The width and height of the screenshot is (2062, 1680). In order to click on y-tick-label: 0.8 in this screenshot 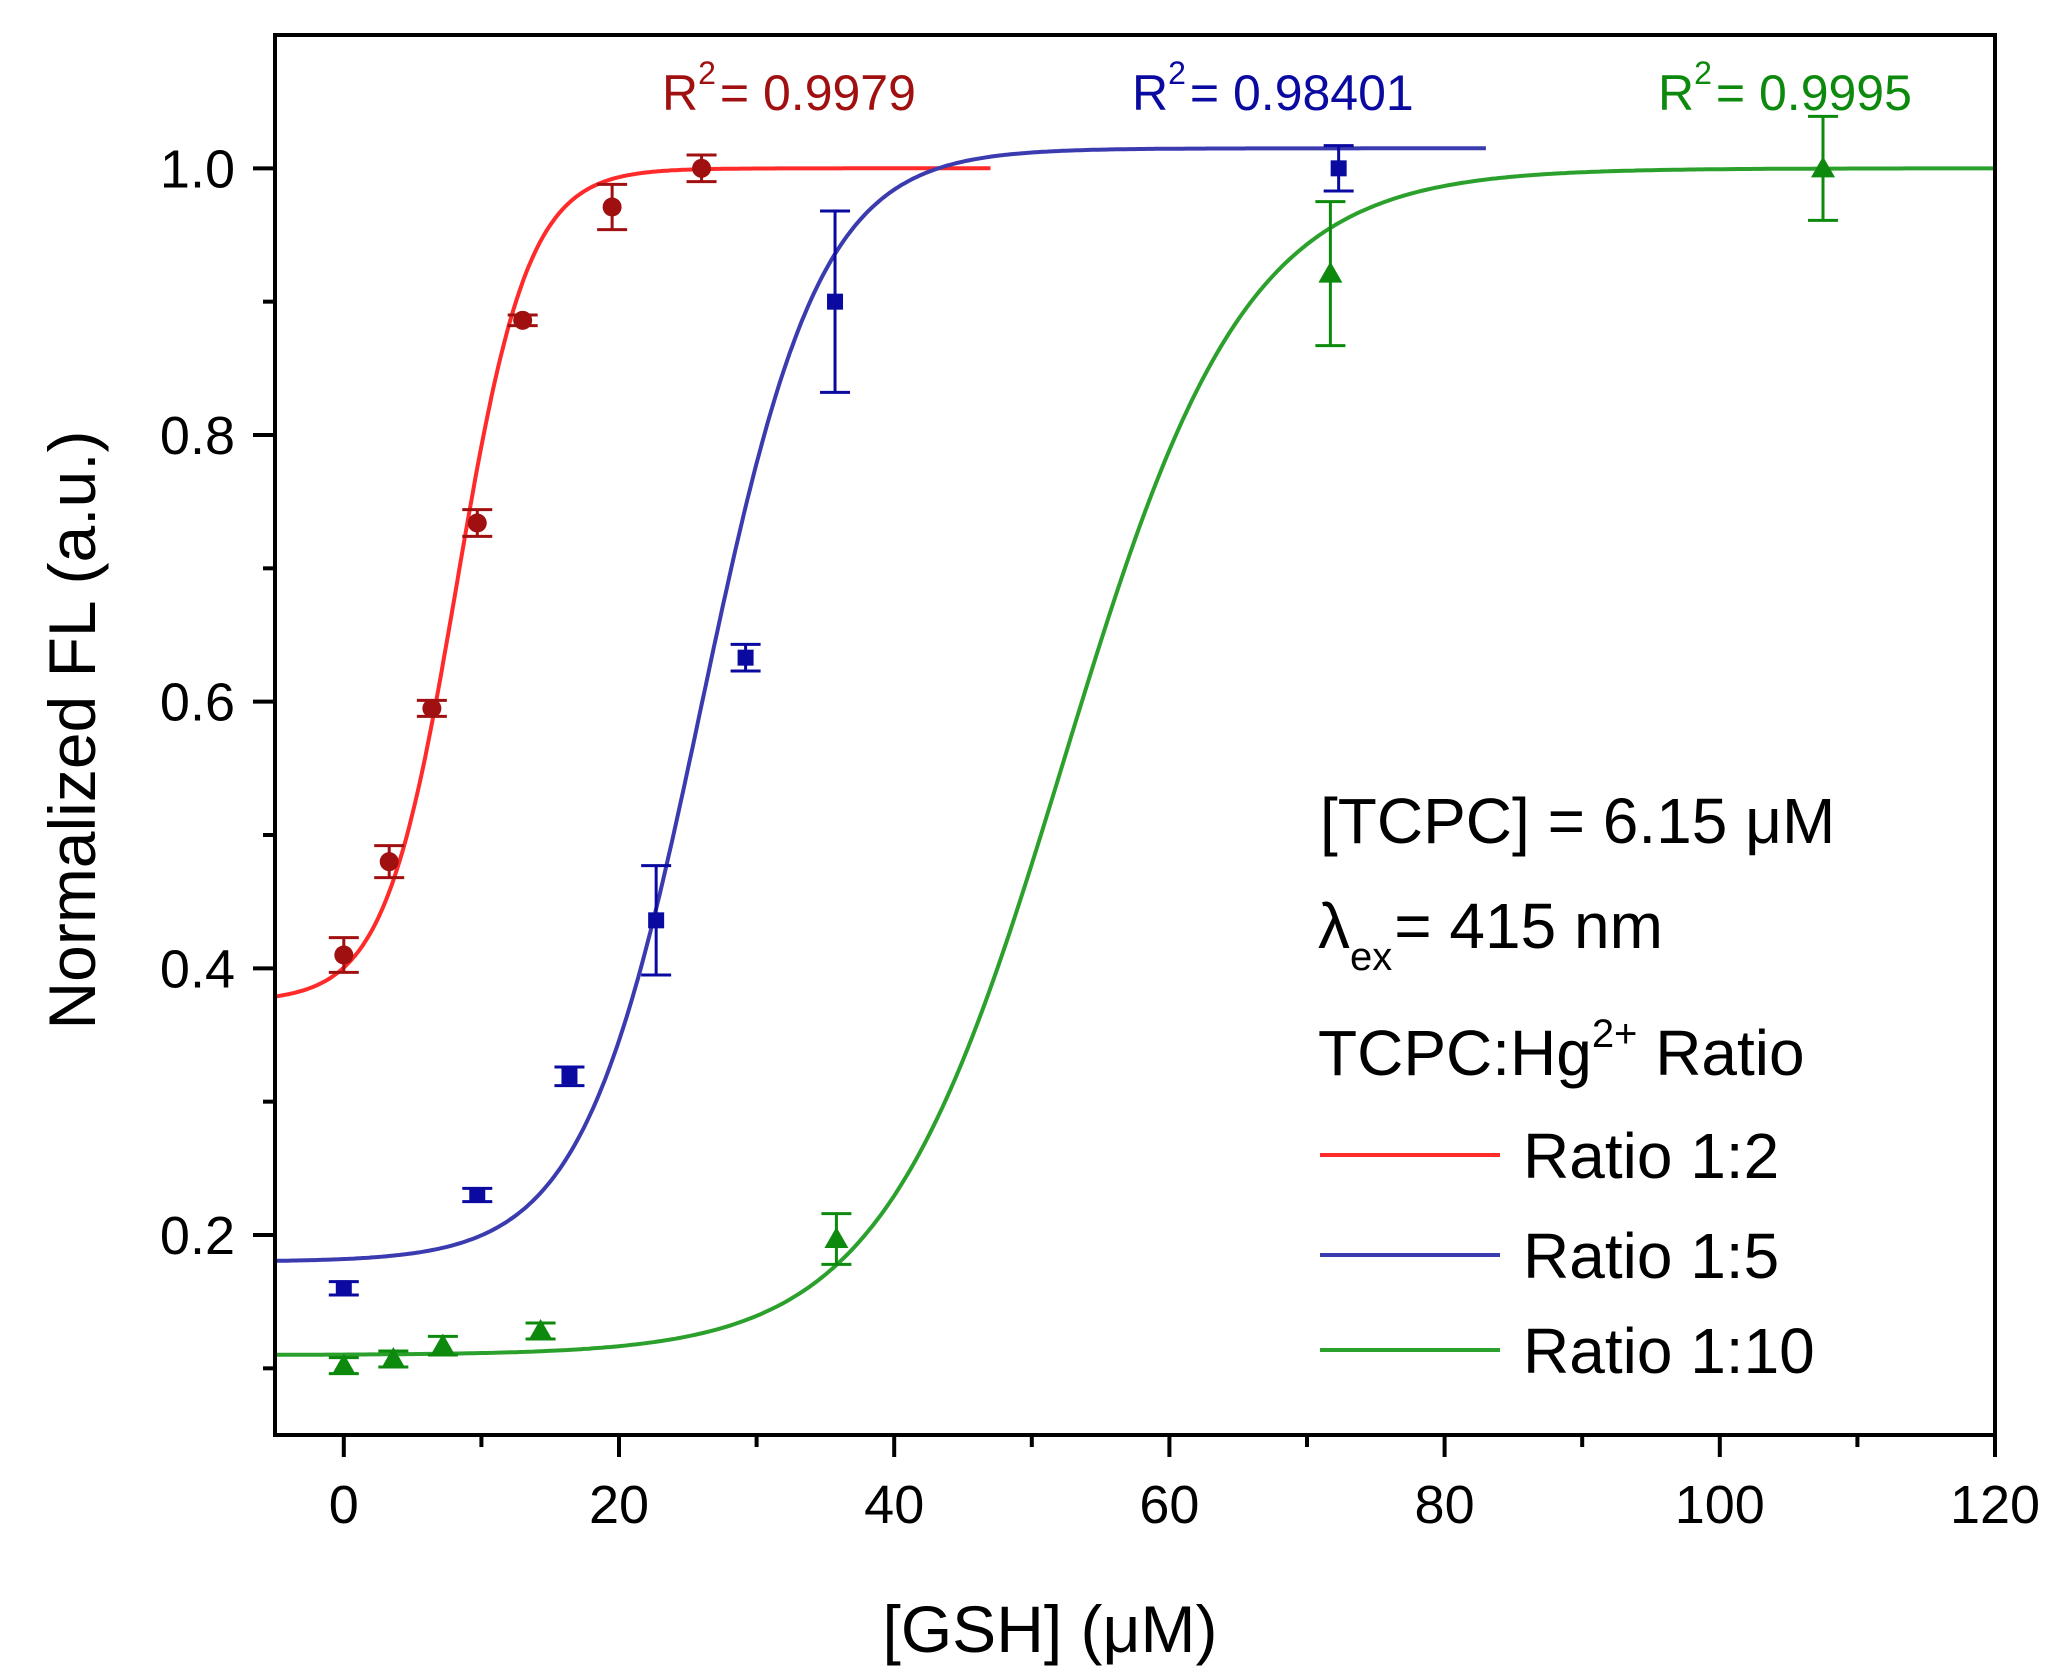, I will do `click(197, 436)`.